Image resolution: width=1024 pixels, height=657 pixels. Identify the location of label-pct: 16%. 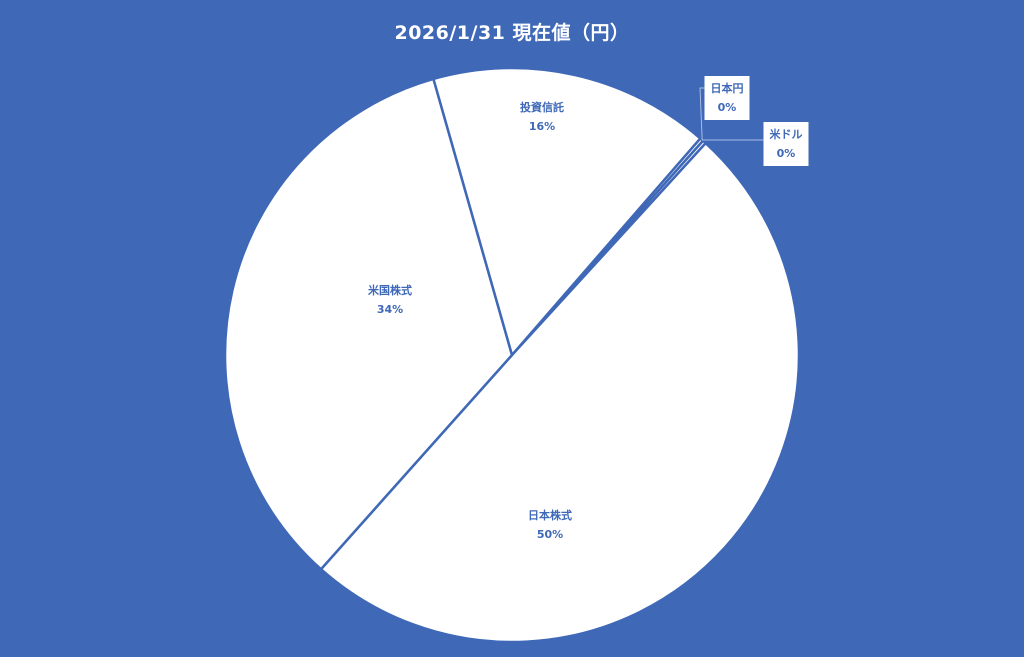
(542, 126).